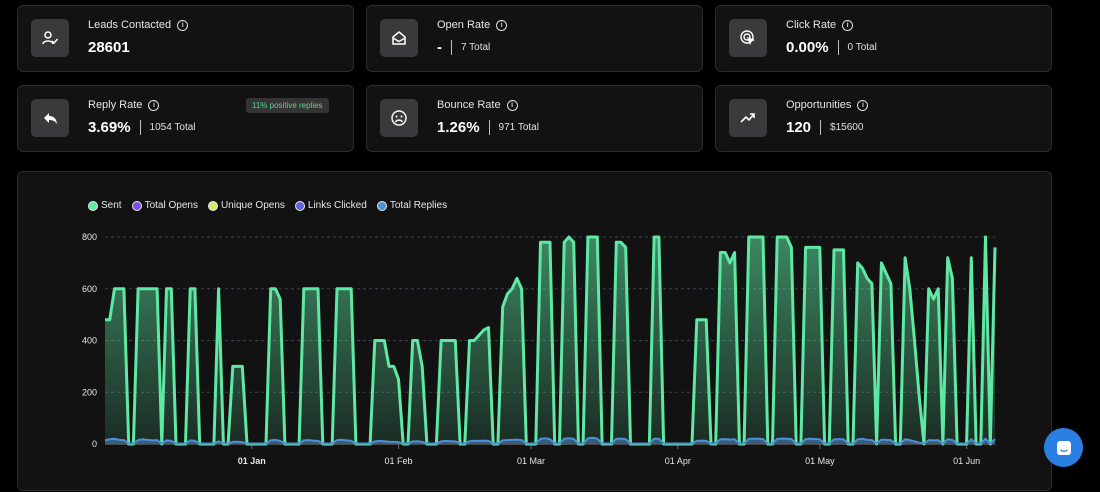 The height and width of the screenshot is (492, 1100). I want to click on stat-title: Open Rate i, so click(472, 25).